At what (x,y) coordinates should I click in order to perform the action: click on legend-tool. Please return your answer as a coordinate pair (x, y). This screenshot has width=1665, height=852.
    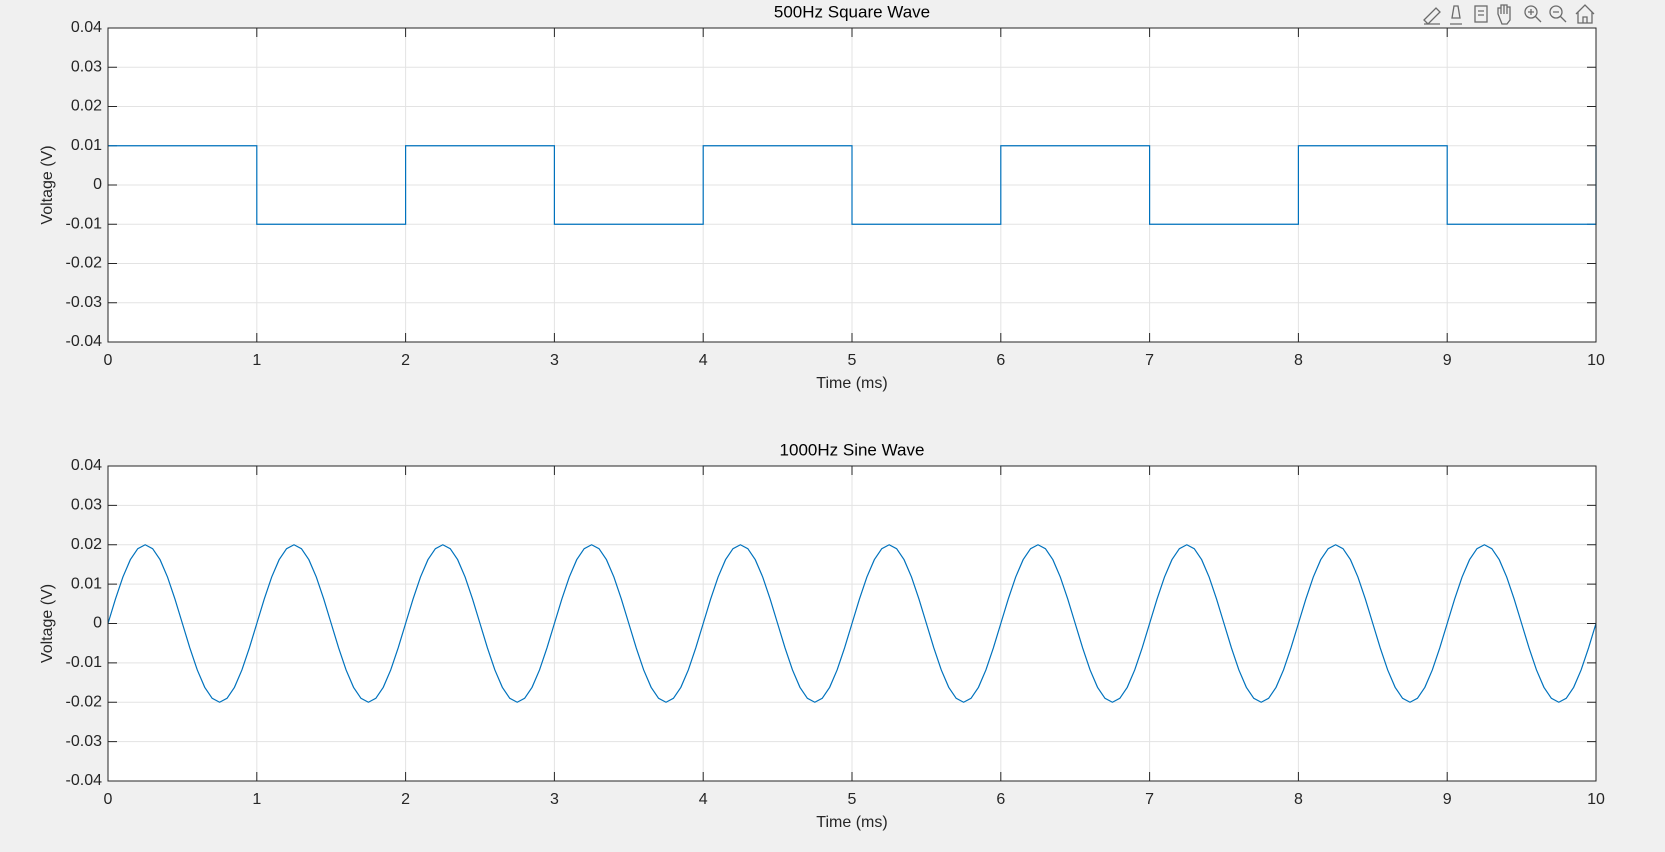
    Looking at the image, I should click on (1481, 14).